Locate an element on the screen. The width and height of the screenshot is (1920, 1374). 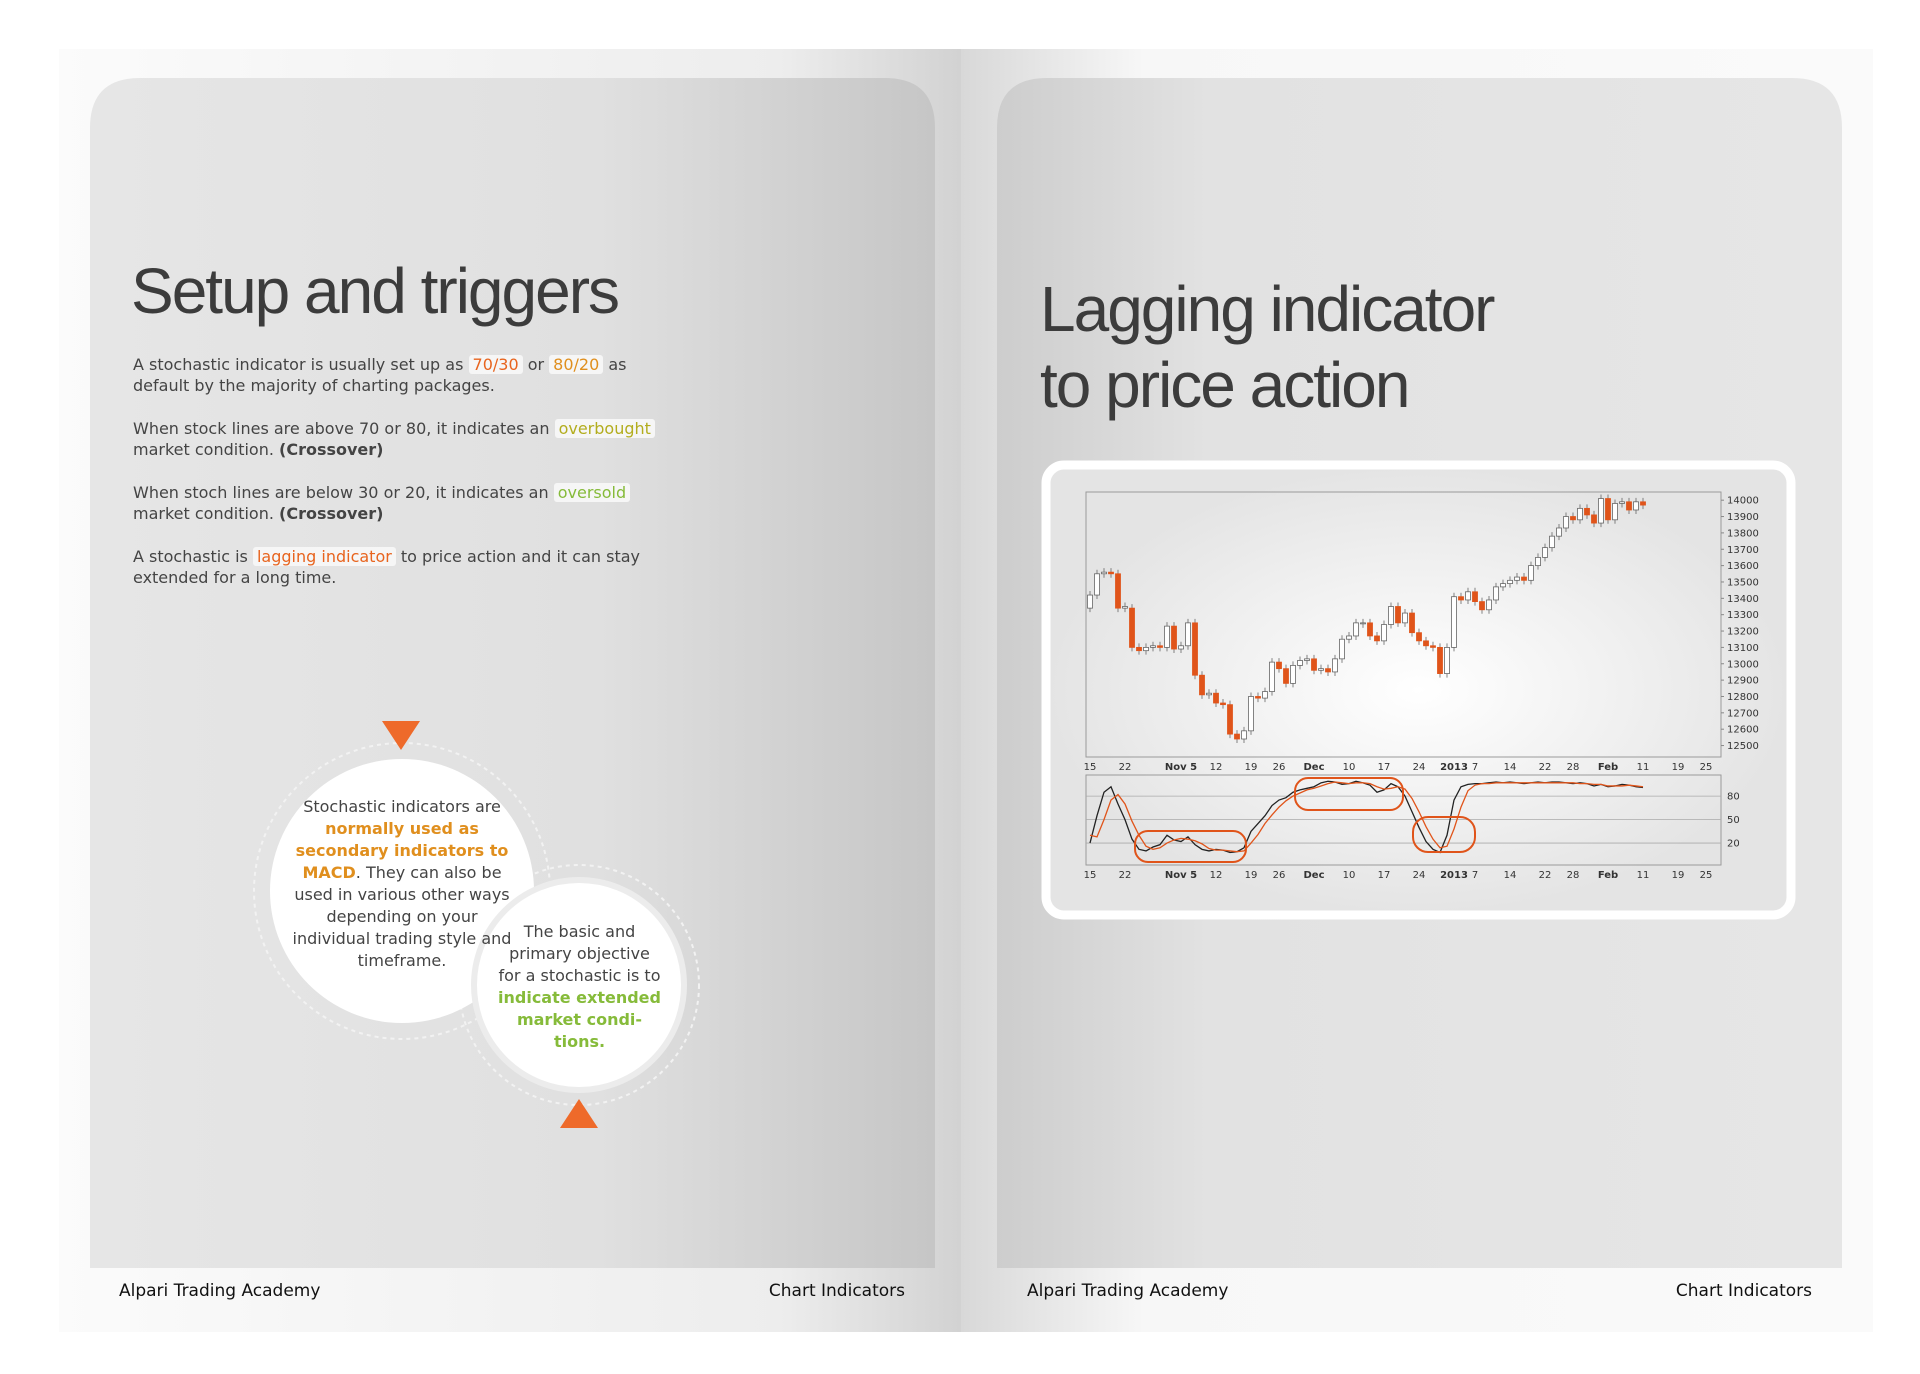
y-tick-label: 80 is located at coordinates (1733, 797).